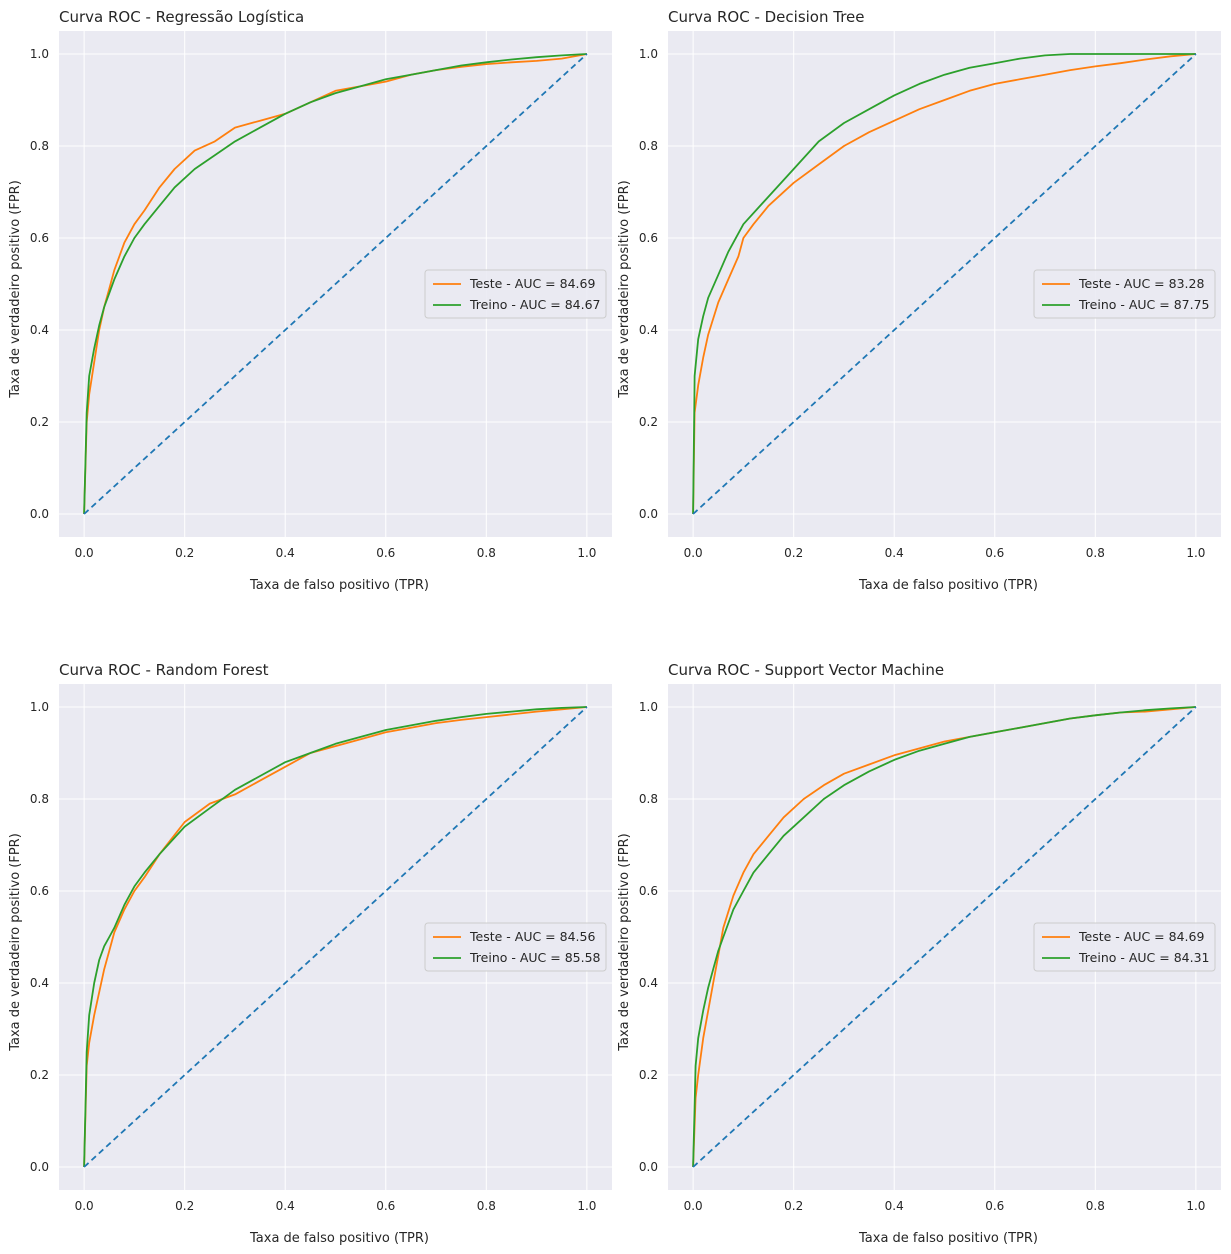 The image size is (1231, 1254). I want to click on legend: Teste - AUC = 84.69 Treino - AUC = 84.67, so click(515, 294).